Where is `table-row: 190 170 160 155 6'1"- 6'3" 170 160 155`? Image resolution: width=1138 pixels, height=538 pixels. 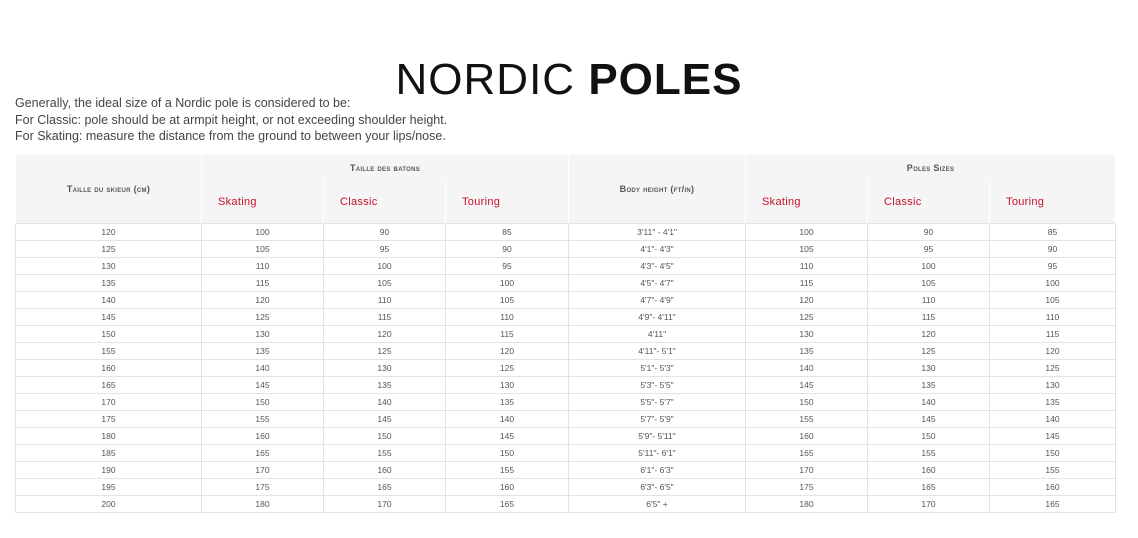 table-row: 190 170 160 155 6'1"- 6'3" 170 160 155 is located at coordinates (566, 470).